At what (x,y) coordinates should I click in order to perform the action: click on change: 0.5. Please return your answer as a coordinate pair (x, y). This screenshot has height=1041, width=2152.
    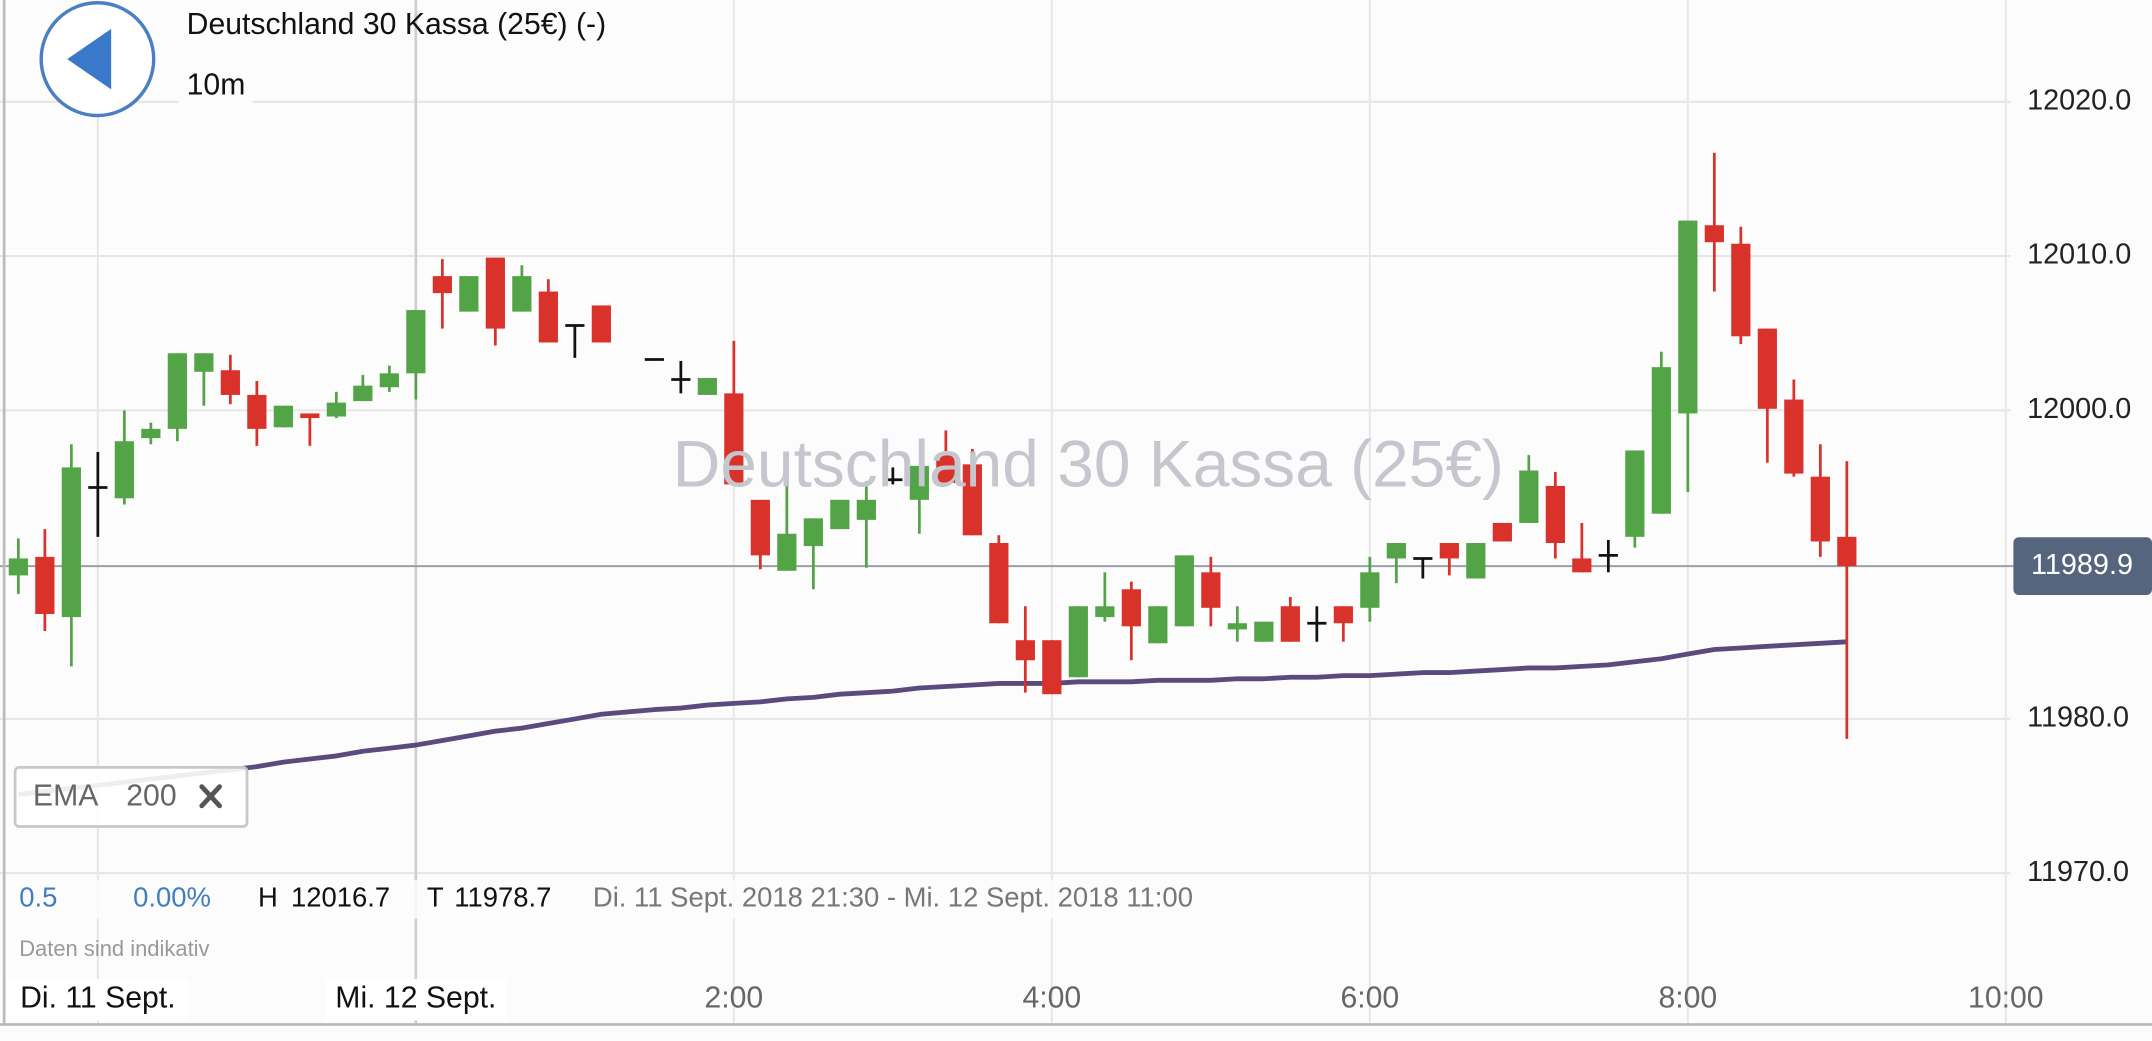
    Looking at the image, I should click on (38, 897).